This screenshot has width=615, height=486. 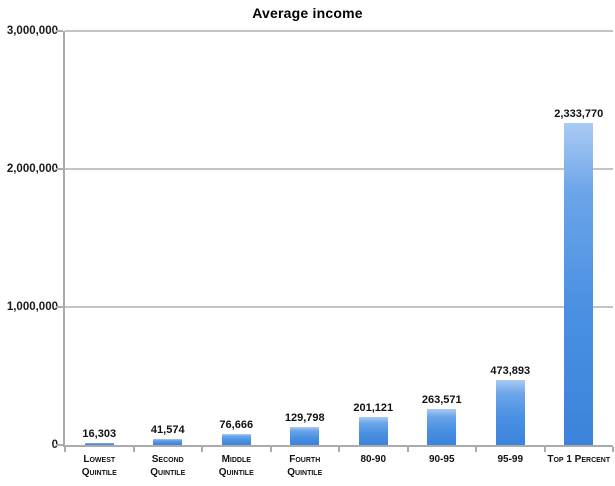 I want to click on x-axis-label-line: 90-95, so click(x=441, y=459).